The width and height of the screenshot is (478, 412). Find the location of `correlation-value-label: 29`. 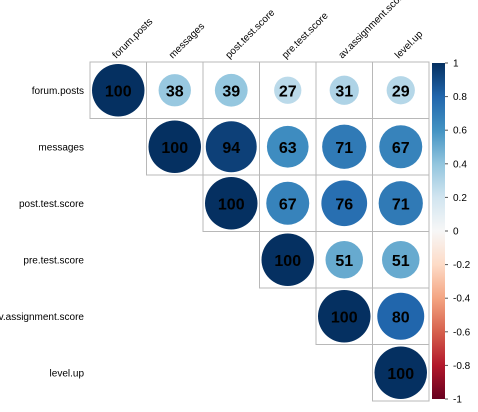

correlation-value-label: 29 is located at coordinates (401, 91).